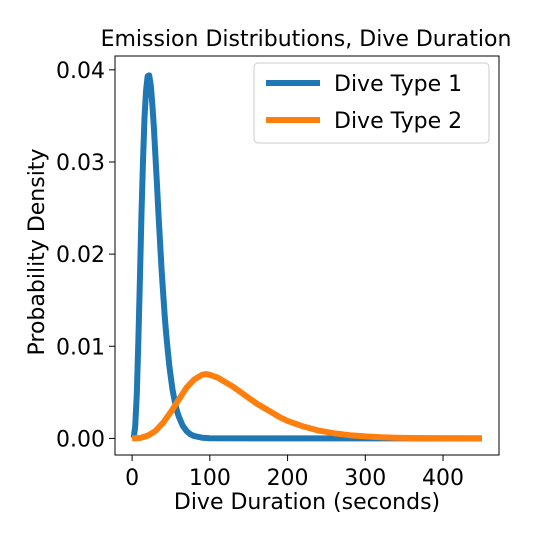 Image resolution: width=540 pixels, height=540 pixels. What do you see at coordinates (80, 255) in the screenshot?
I see `y-tick-label: 0.02` at bounding box center [80, 255].